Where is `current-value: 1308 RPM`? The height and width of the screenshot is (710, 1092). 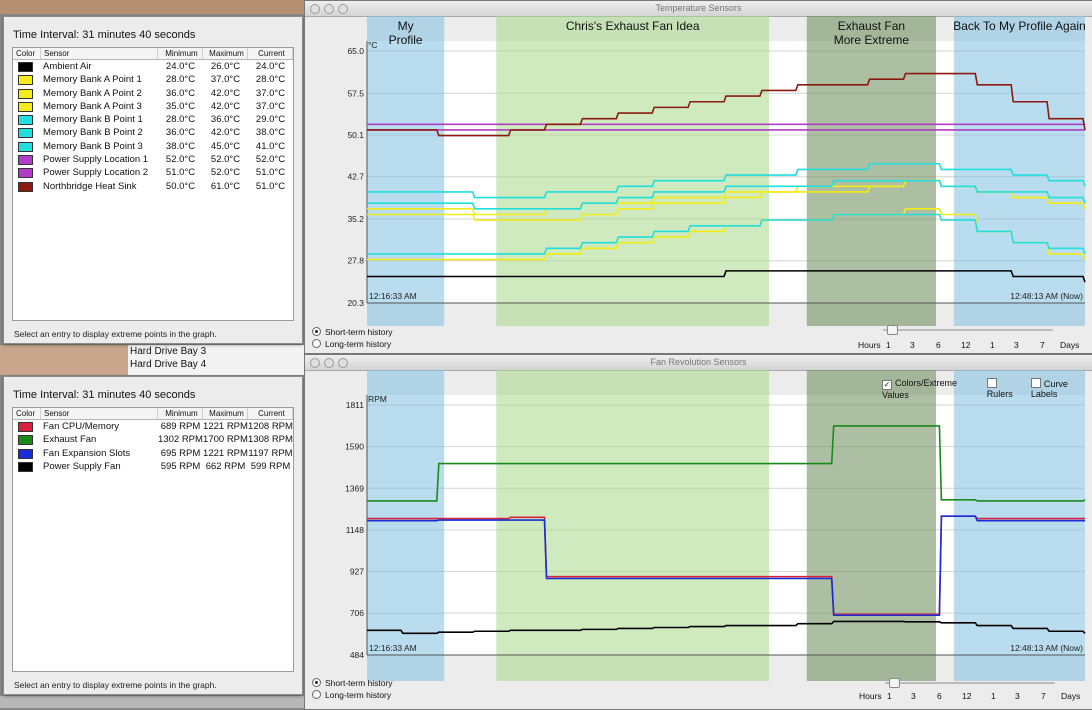 current-value: 1308 RPM is located at coordinates (270, 440).